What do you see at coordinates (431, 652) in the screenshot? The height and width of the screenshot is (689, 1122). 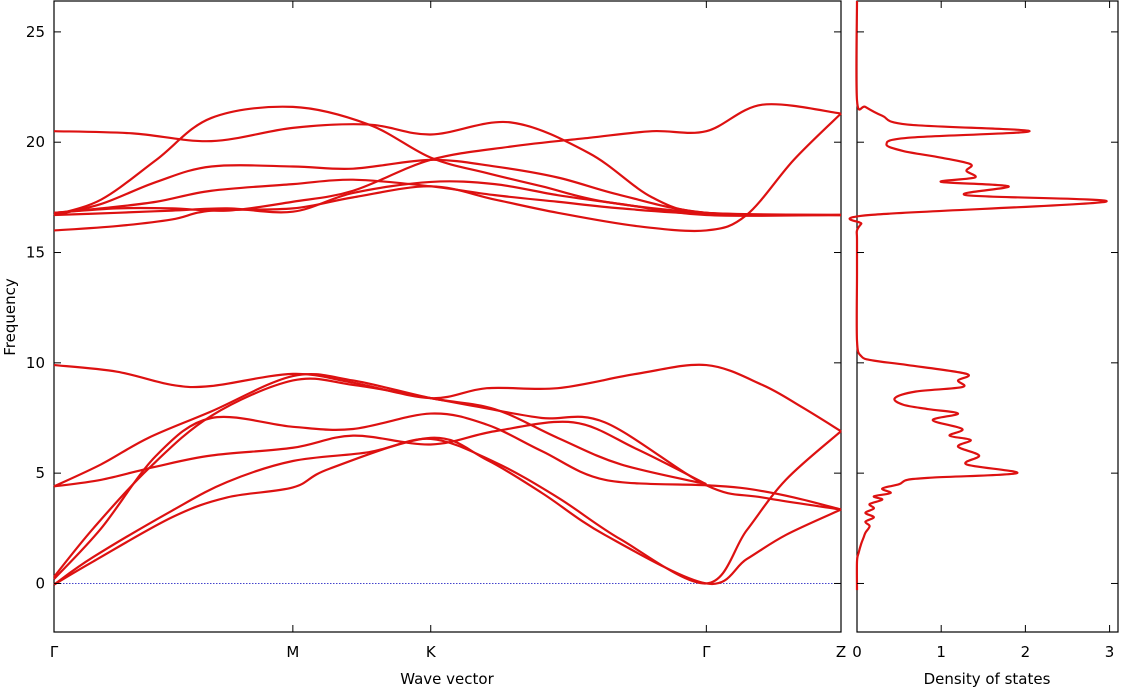 I see `high-symmetry-point-label: K` at bounding box center [431, 652].